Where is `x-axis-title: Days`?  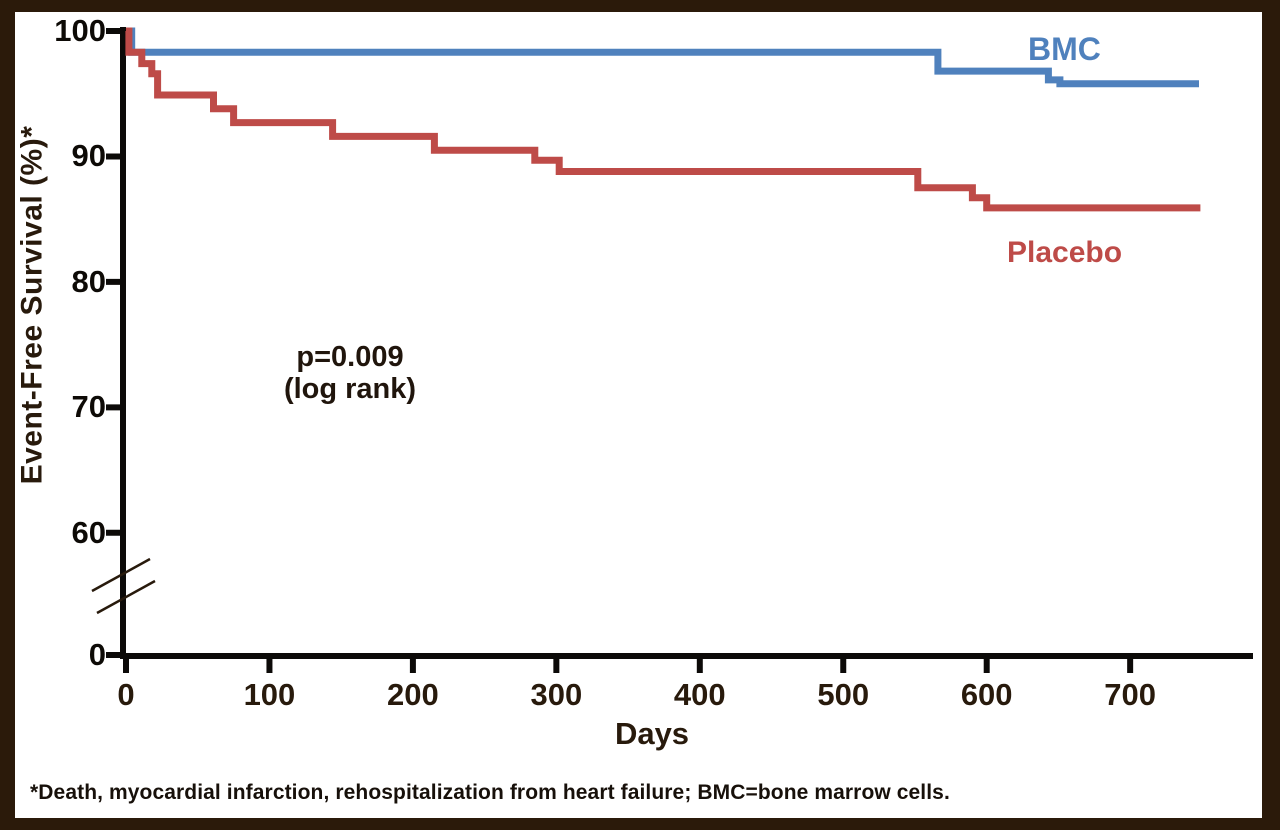
x-axis-title: Days is located at coordinates (652, 733).